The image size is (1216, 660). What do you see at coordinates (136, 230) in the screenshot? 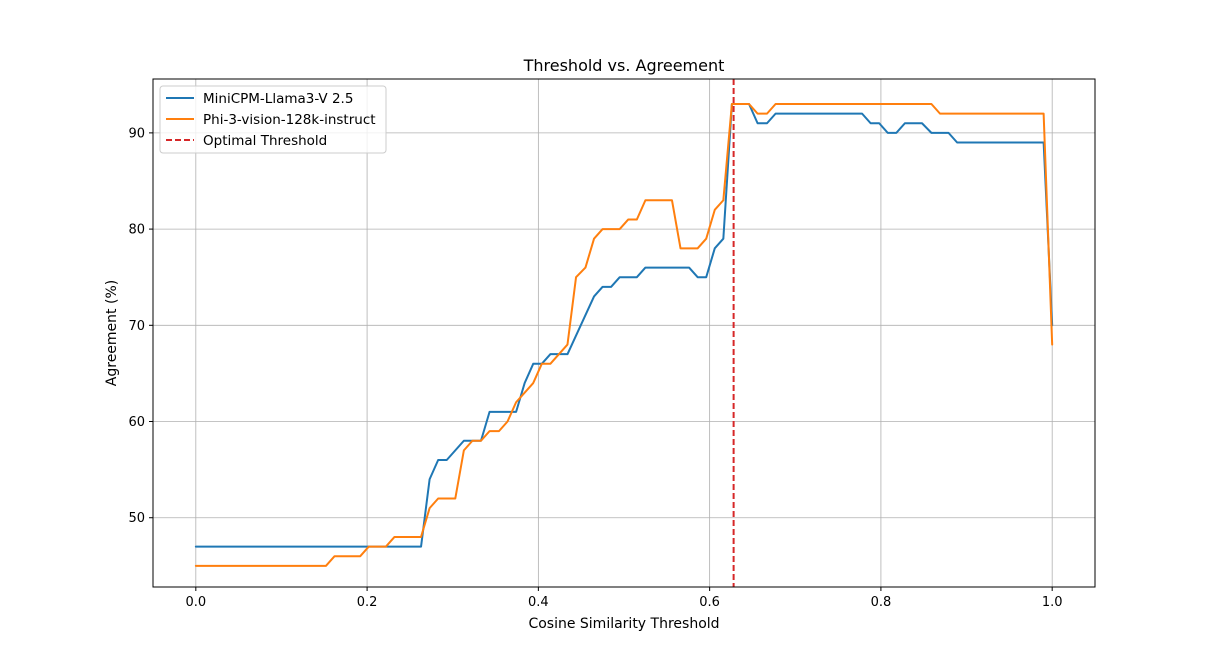
I see `y-tick-label: 80` at bounding box center [136, 230].